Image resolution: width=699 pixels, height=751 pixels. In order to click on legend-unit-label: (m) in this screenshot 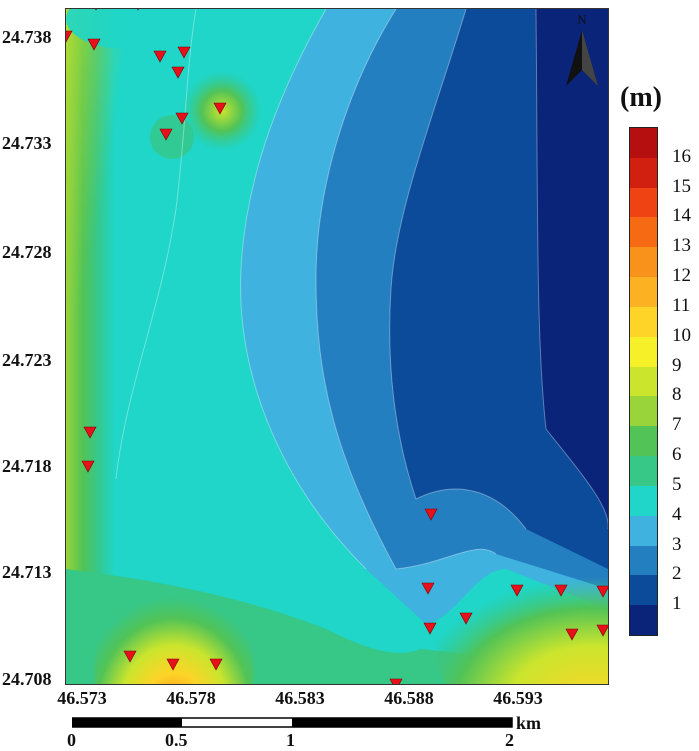, I will do `click(641, 97)`.